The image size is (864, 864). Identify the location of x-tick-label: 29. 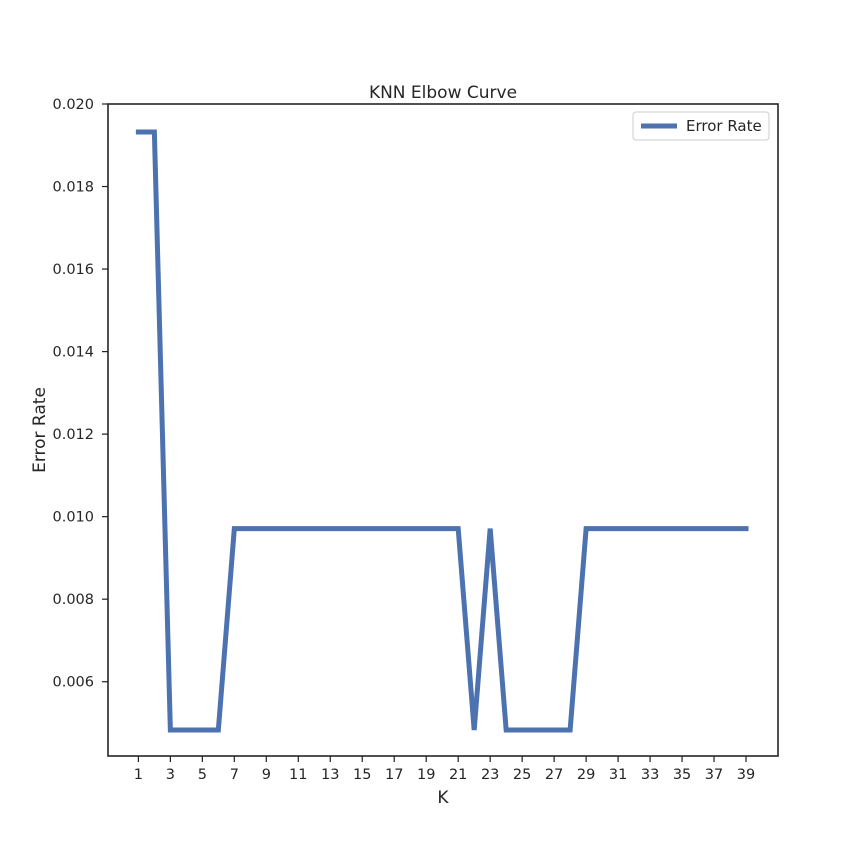
(586, 775).